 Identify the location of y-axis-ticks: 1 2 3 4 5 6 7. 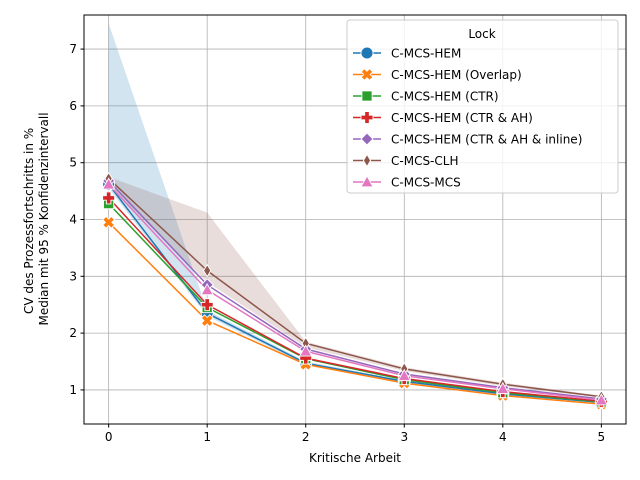
(76, 219).